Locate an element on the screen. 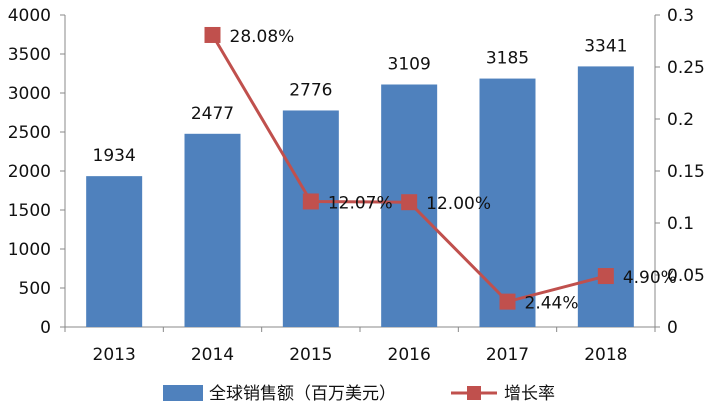 This screenshot has height=419, width=710. left-tick-label: 2500 is located at coordinates (29, 133).